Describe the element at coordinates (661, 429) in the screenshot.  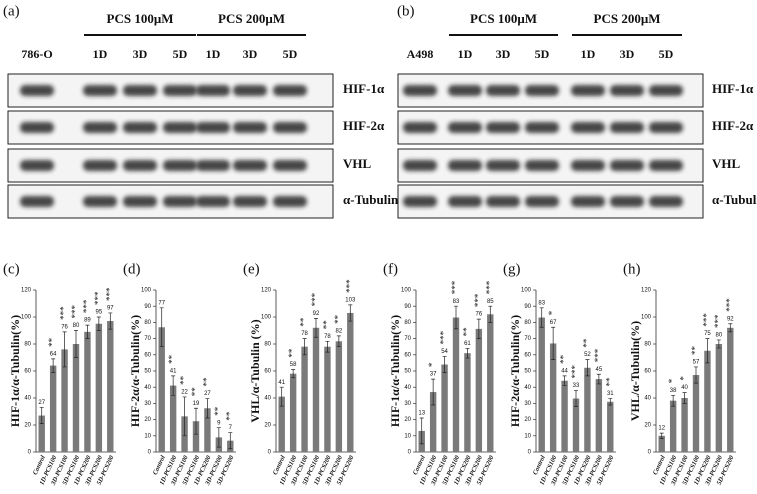
I see `value-label: 12` at that location.